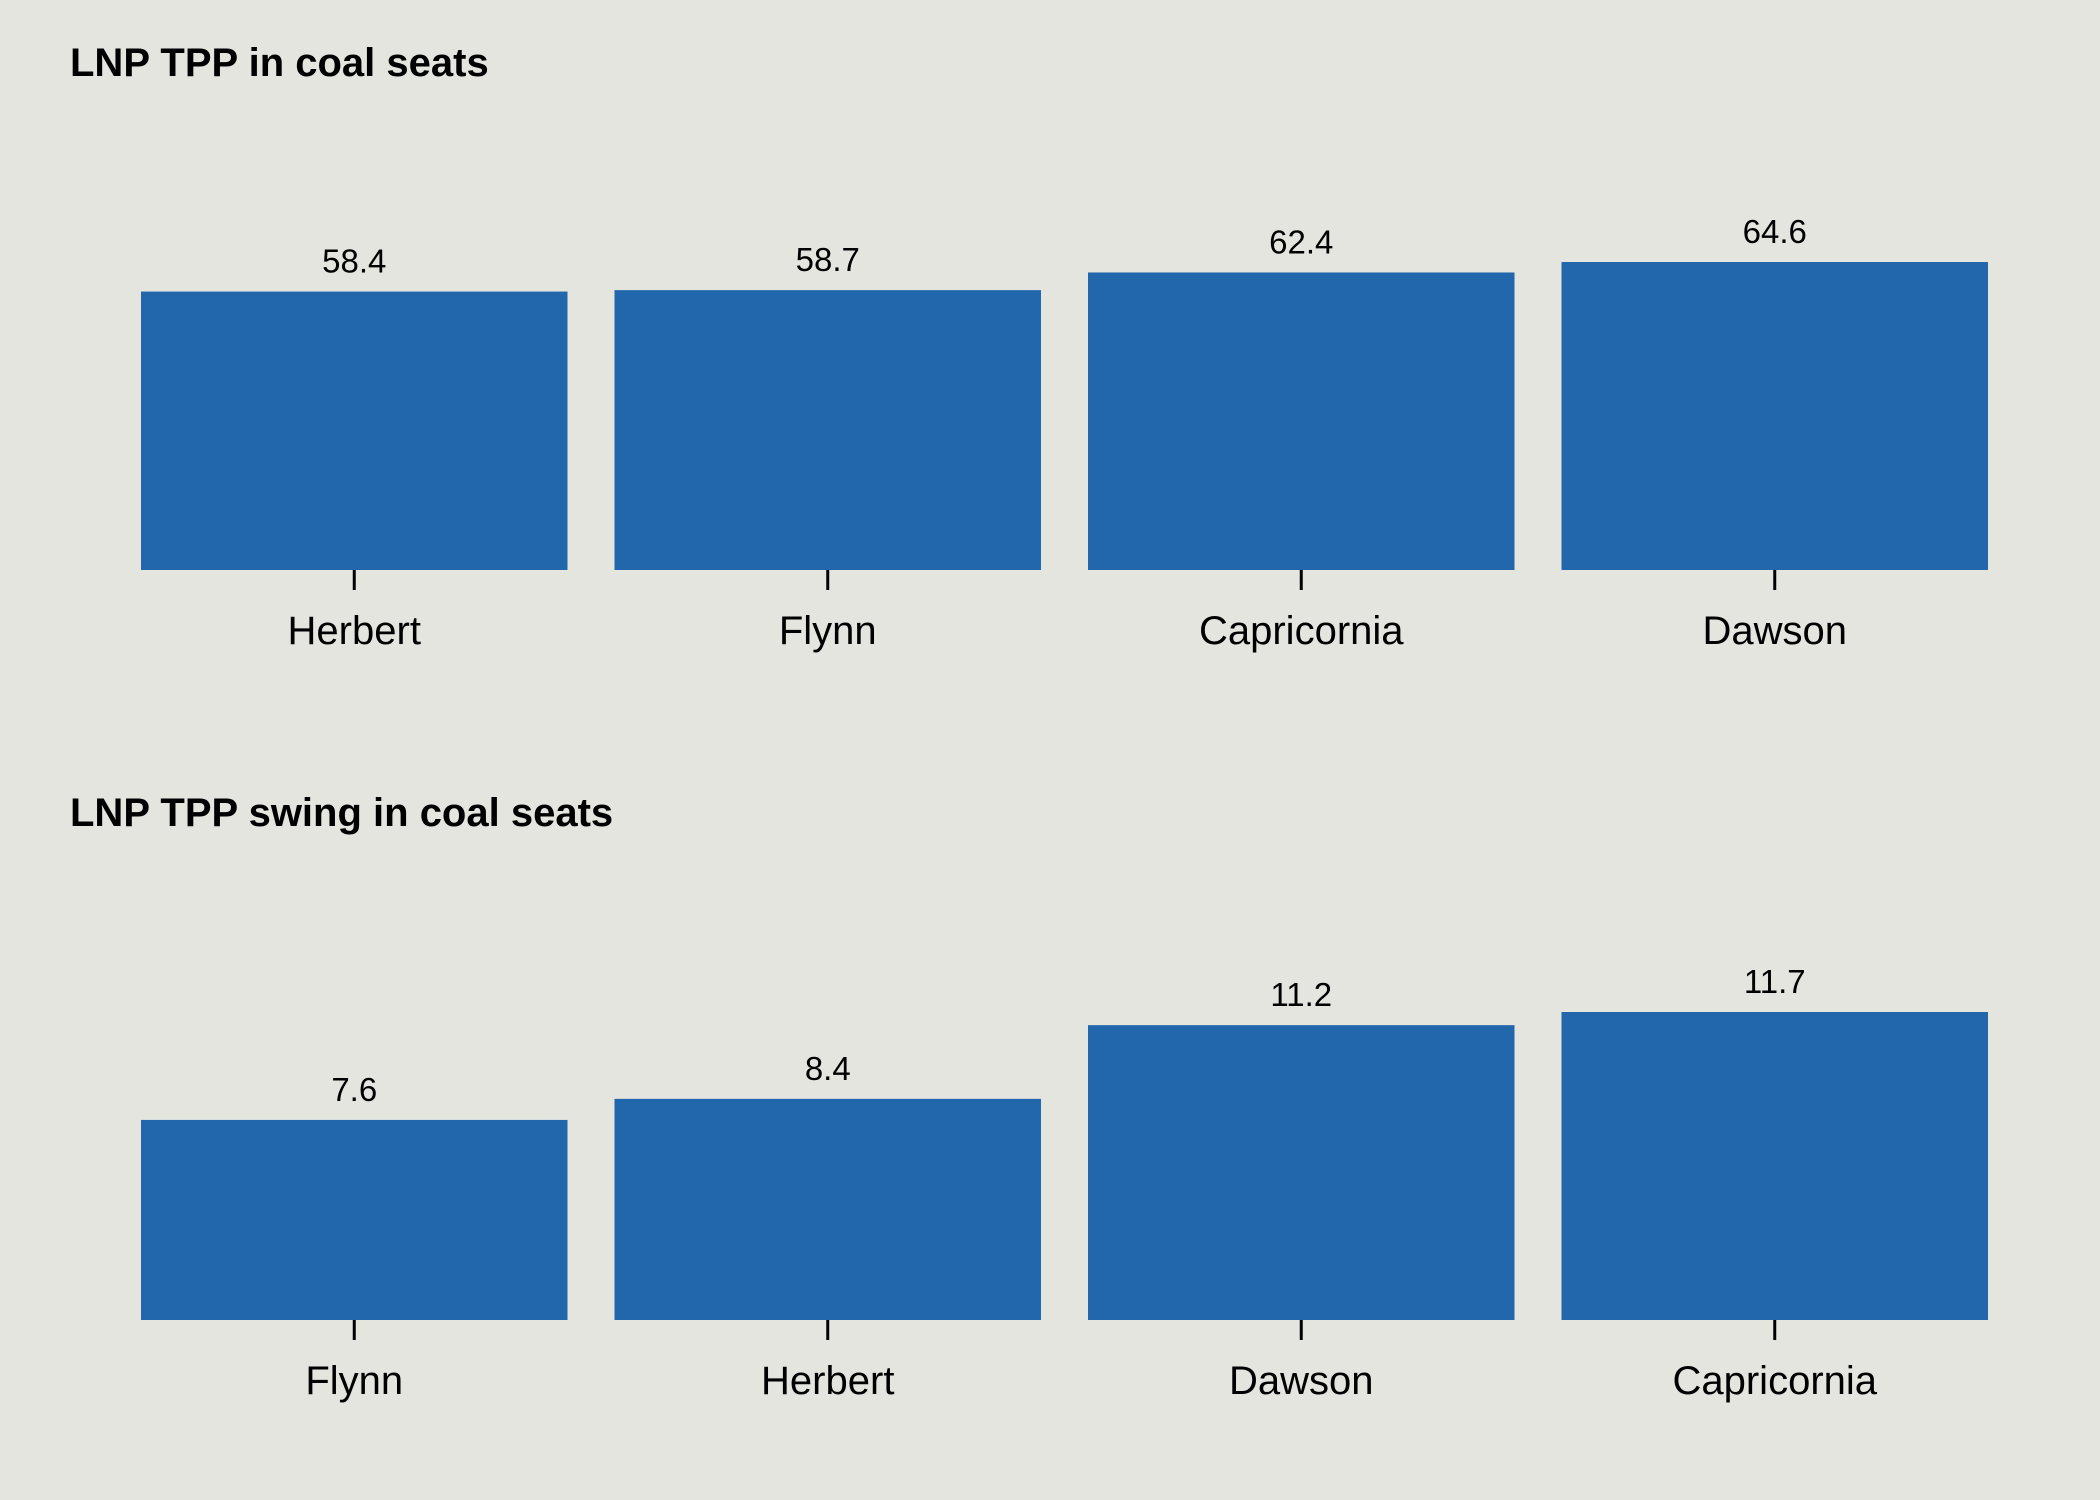  Describe the element at coordinates (1775, 981) in the screenshot. I see `data-label: 11.7` at that location.